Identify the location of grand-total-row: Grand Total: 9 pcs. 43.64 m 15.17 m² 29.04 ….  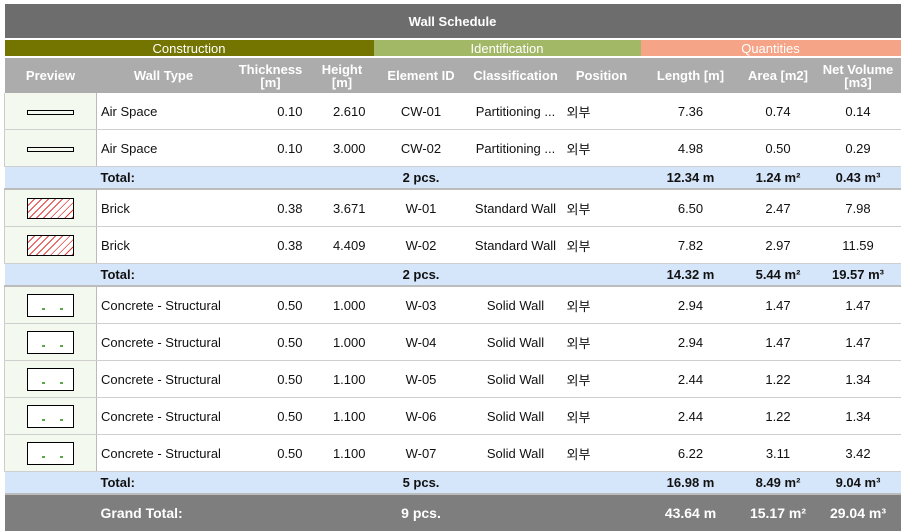
(452, 512).